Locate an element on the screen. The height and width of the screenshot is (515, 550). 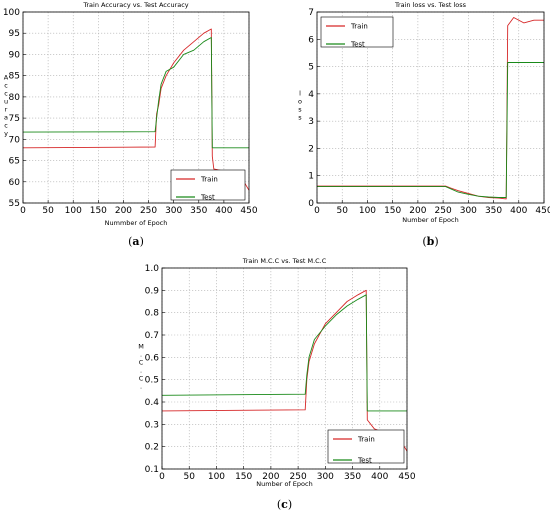
y-tick-label: 90 is located at coordinates (15, 55).